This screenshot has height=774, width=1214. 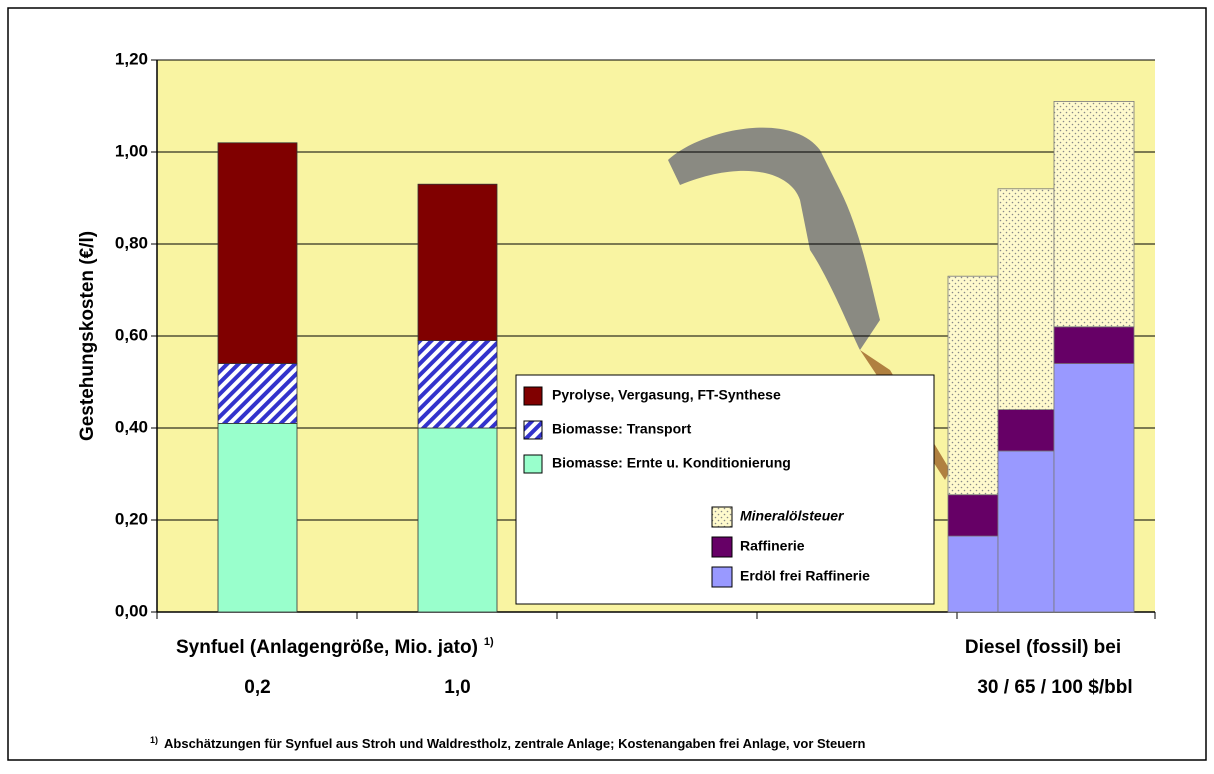 What do you see at coordinates (131, 610) in the screenshot?
I see `y-tick-label: 0,00` at bounding box center [131, 610].